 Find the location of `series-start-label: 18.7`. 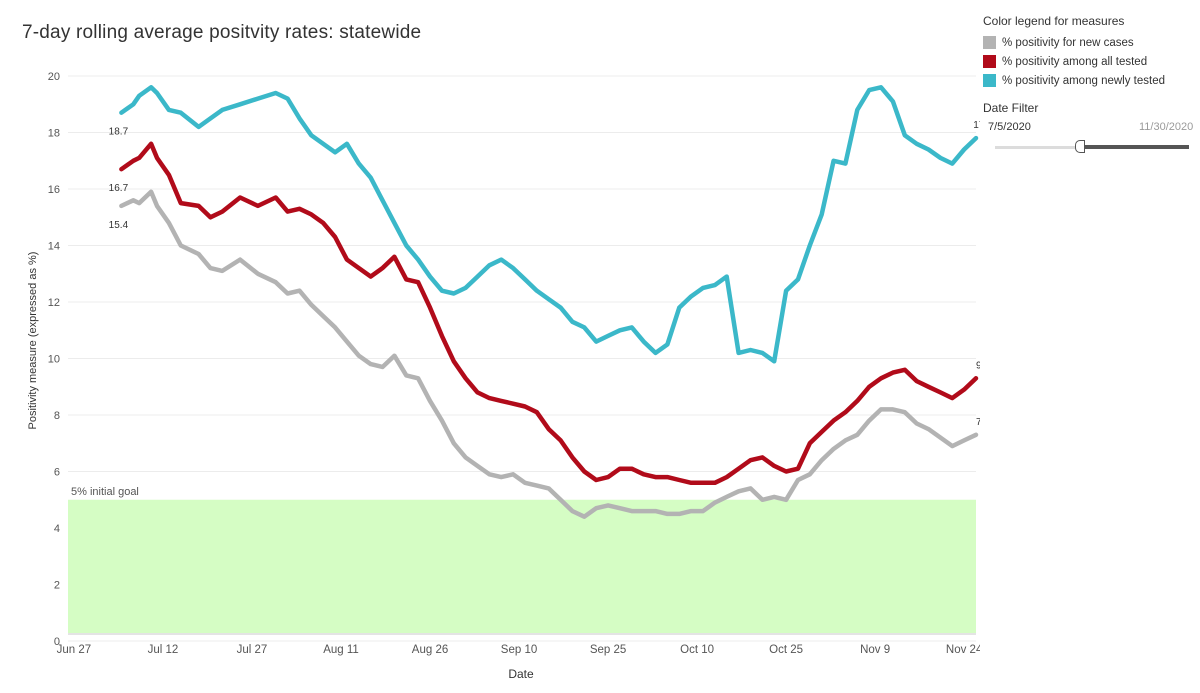

series-start-label: 18.7 is located at coordinates (119, 132).